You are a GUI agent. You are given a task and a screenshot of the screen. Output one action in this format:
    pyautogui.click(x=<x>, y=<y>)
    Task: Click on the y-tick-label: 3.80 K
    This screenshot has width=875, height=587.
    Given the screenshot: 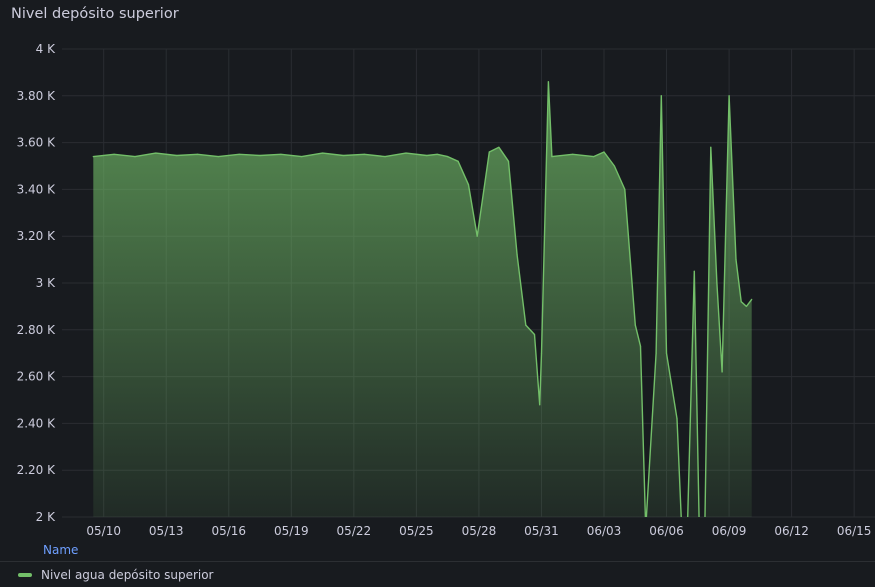 What is the action you would take?
    pyautogui.click(x=37, y=96)
    